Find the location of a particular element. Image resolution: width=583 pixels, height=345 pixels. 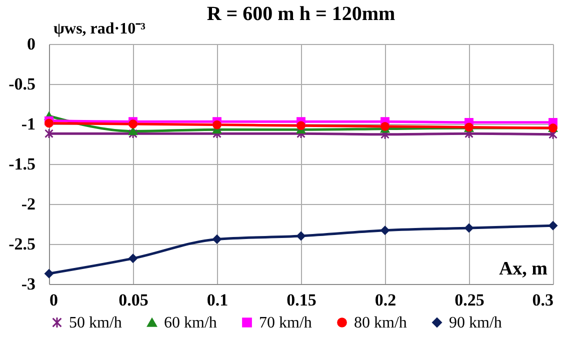

y-tick-label: -0.5 is located at coordinates (22, 84).